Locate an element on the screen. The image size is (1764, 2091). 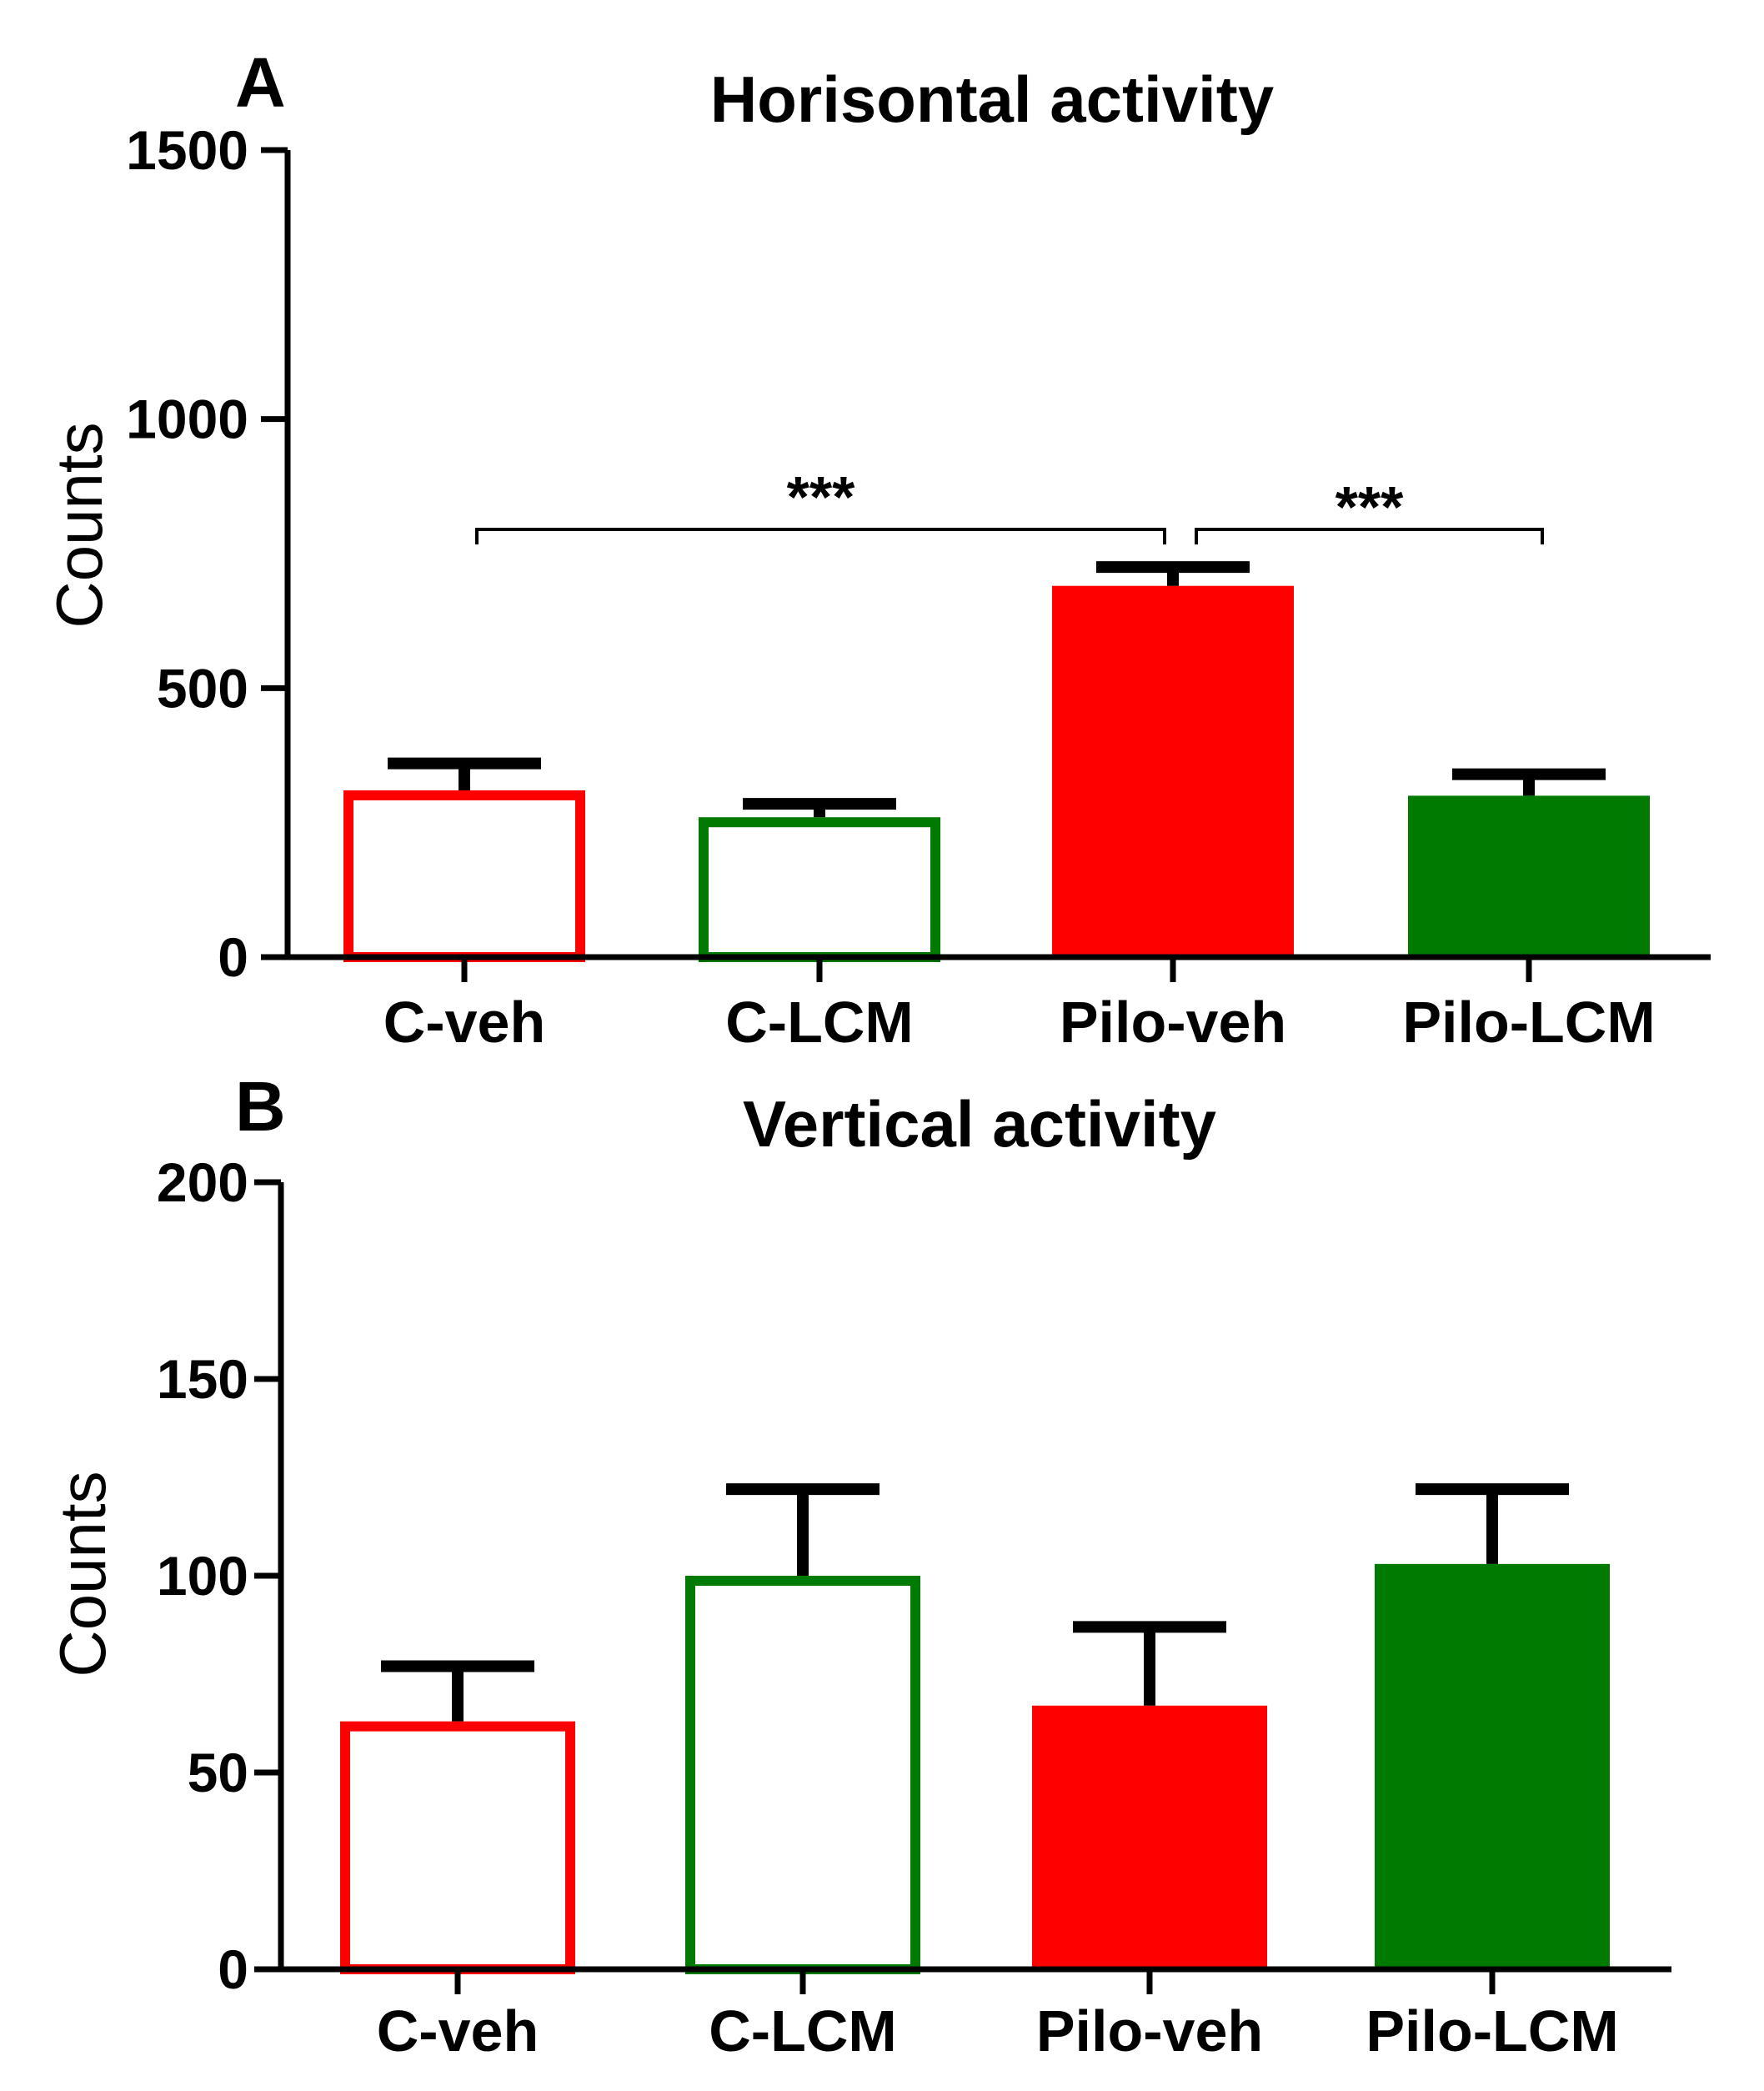
panel-a-x-tick-label: Pilo-veh is located at coordinates (1173, 1023).